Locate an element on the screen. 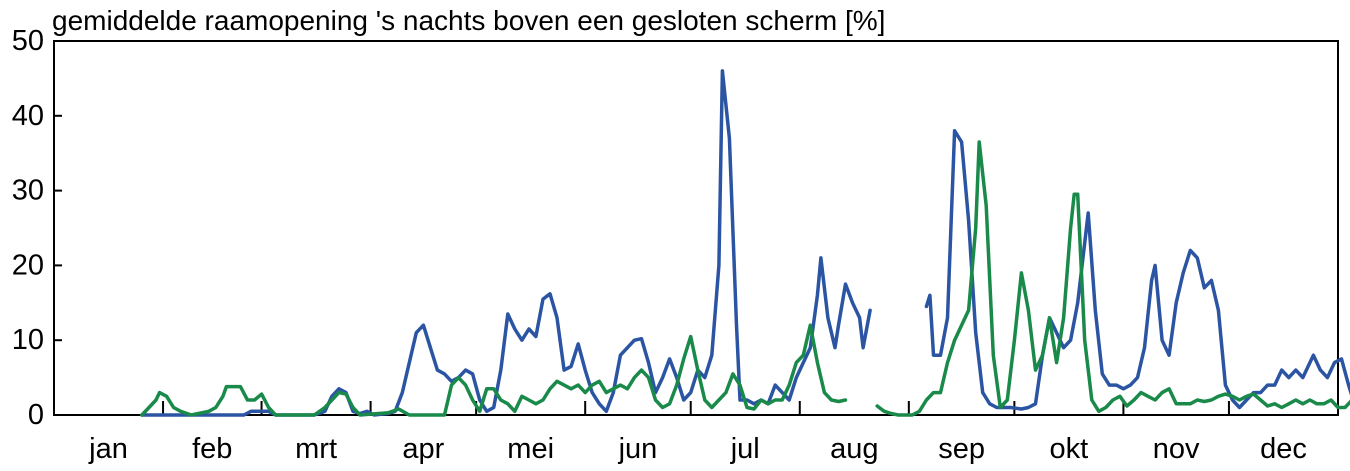 This screenshot has width=1350, height=471. month-label-mei: mei is located at coordinates (530, 449).